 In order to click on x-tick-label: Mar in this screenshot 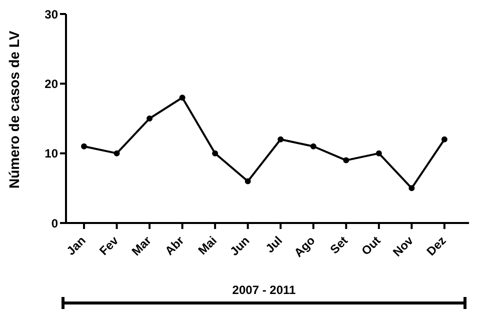, I will do `click(141, 245)`.